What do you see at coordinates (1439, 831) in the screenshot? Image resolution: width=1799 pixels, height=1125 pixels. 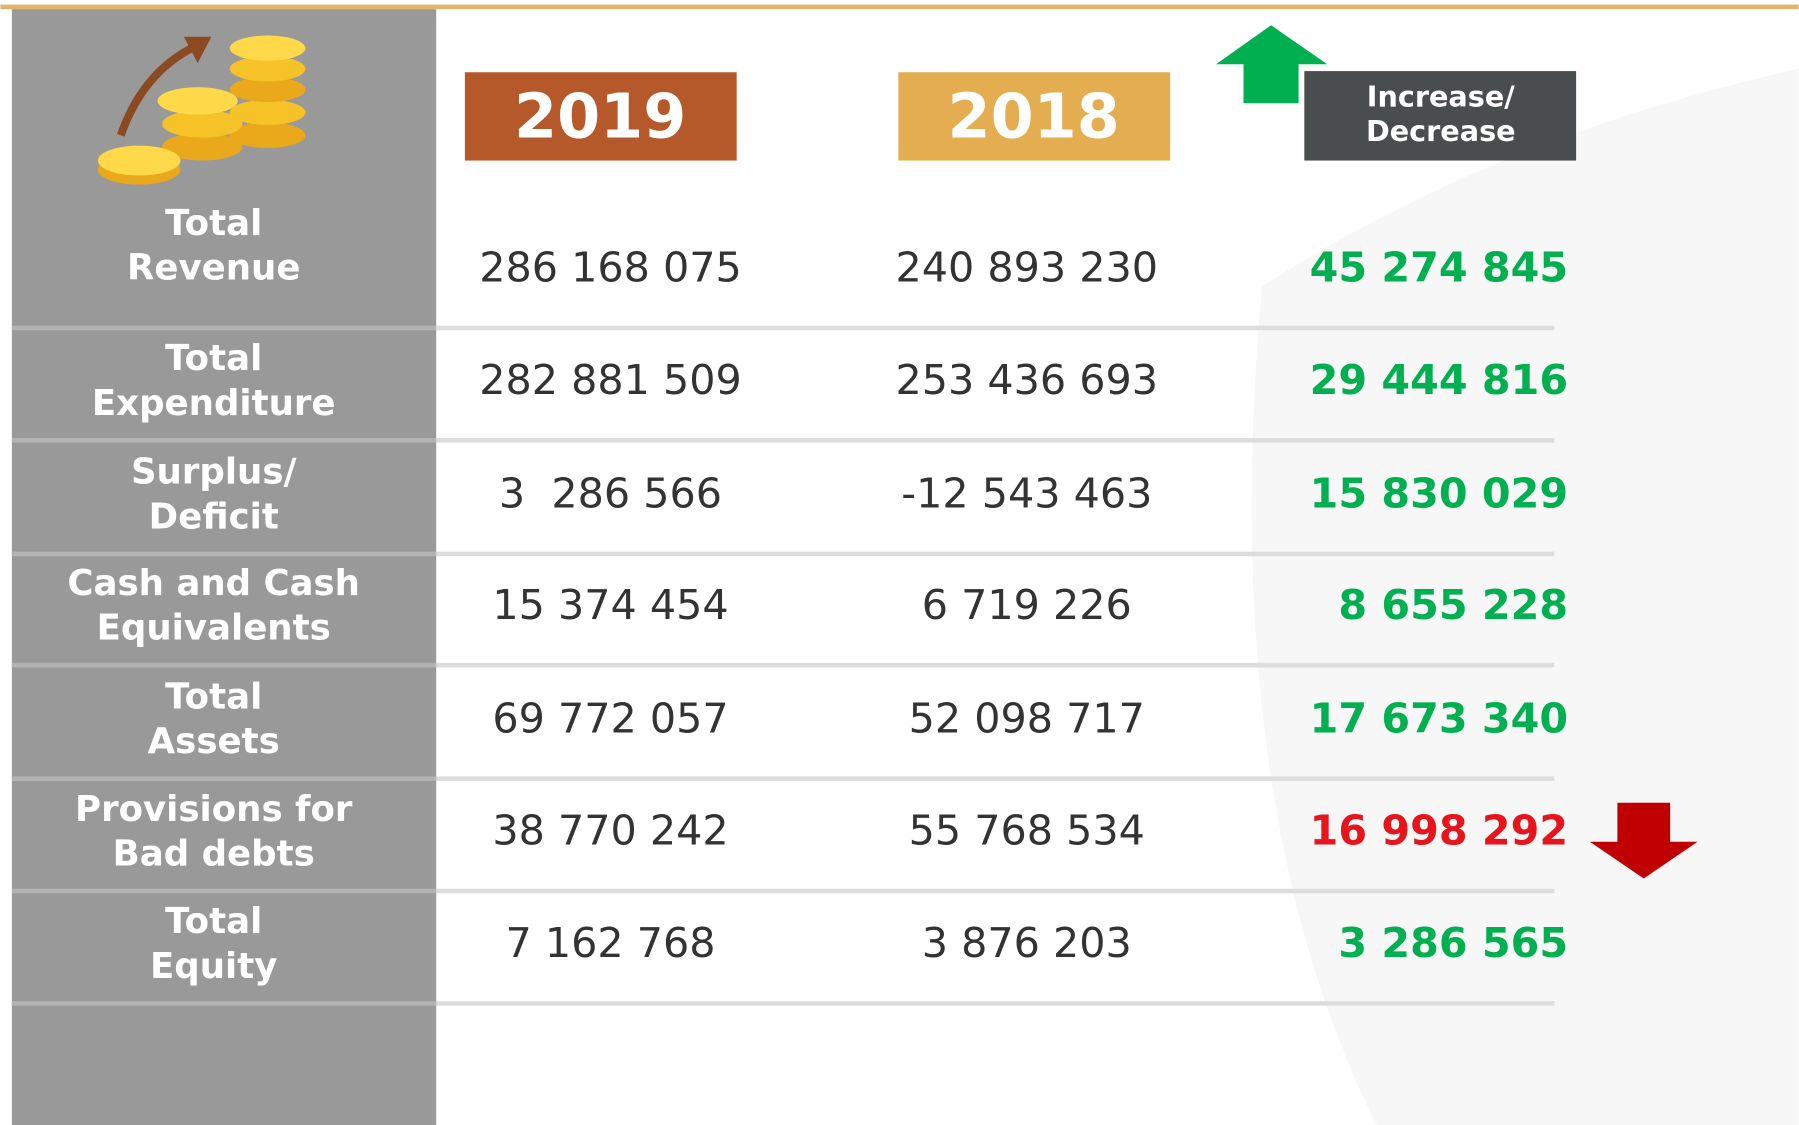 I see `value-change: 16 998 292` at bounding box center [1439, 831].